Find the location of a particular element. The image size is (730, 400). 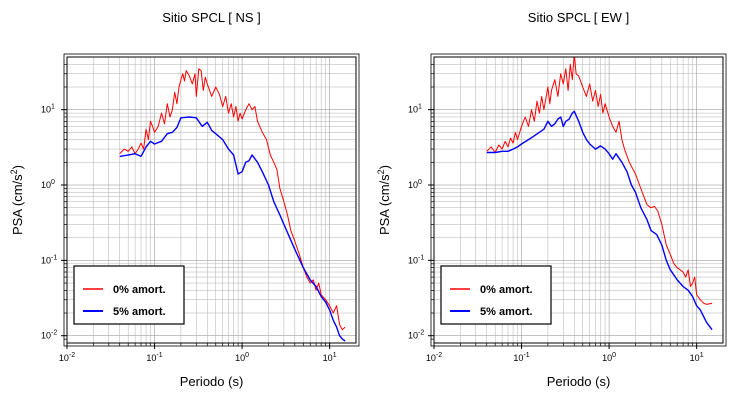

chart-title: Sitio SPCL [ EW ] is located at coordinates (578, 17).